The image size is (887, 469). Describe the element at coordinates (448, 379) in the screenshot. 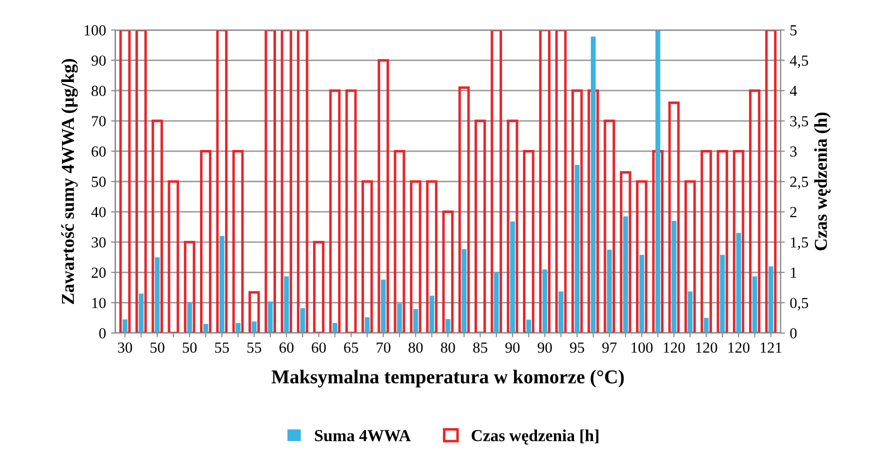

I see `x-axis-title: Maksymalna temperatura w komorze (°C)` at that location.